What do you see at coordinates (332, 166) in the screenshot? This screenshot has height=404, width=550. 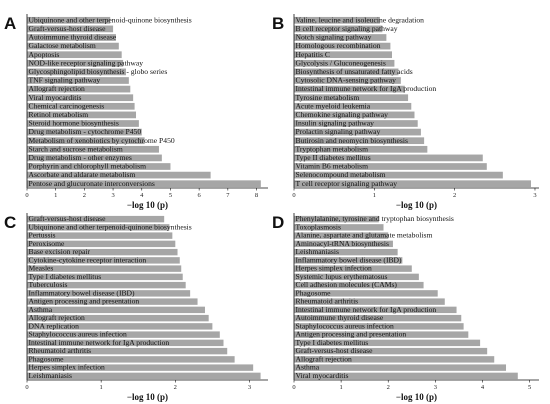 I see `bar-category-label: Vitamin B6 metabolism` at bounding box center [332, 166].